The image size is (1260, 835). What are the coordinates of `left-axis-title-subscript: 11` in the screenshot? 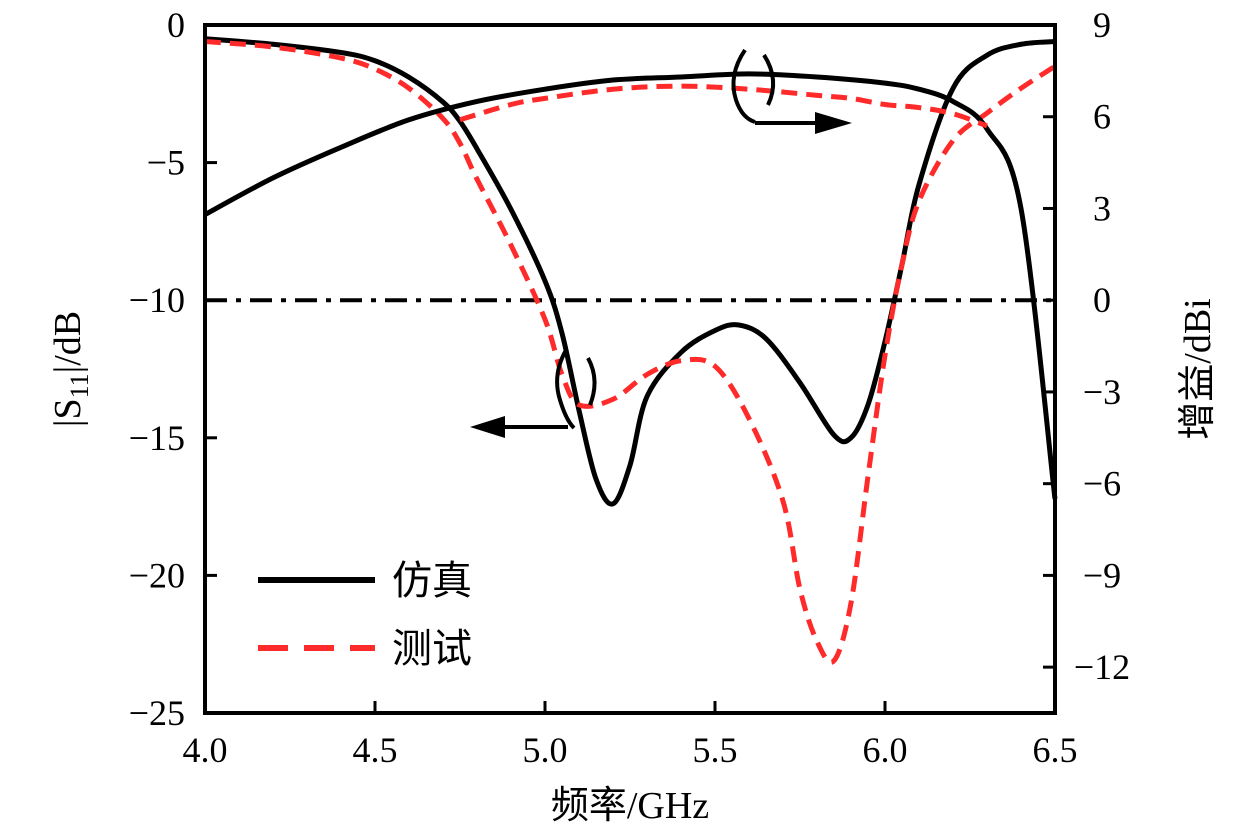 It's located at (79, 385).